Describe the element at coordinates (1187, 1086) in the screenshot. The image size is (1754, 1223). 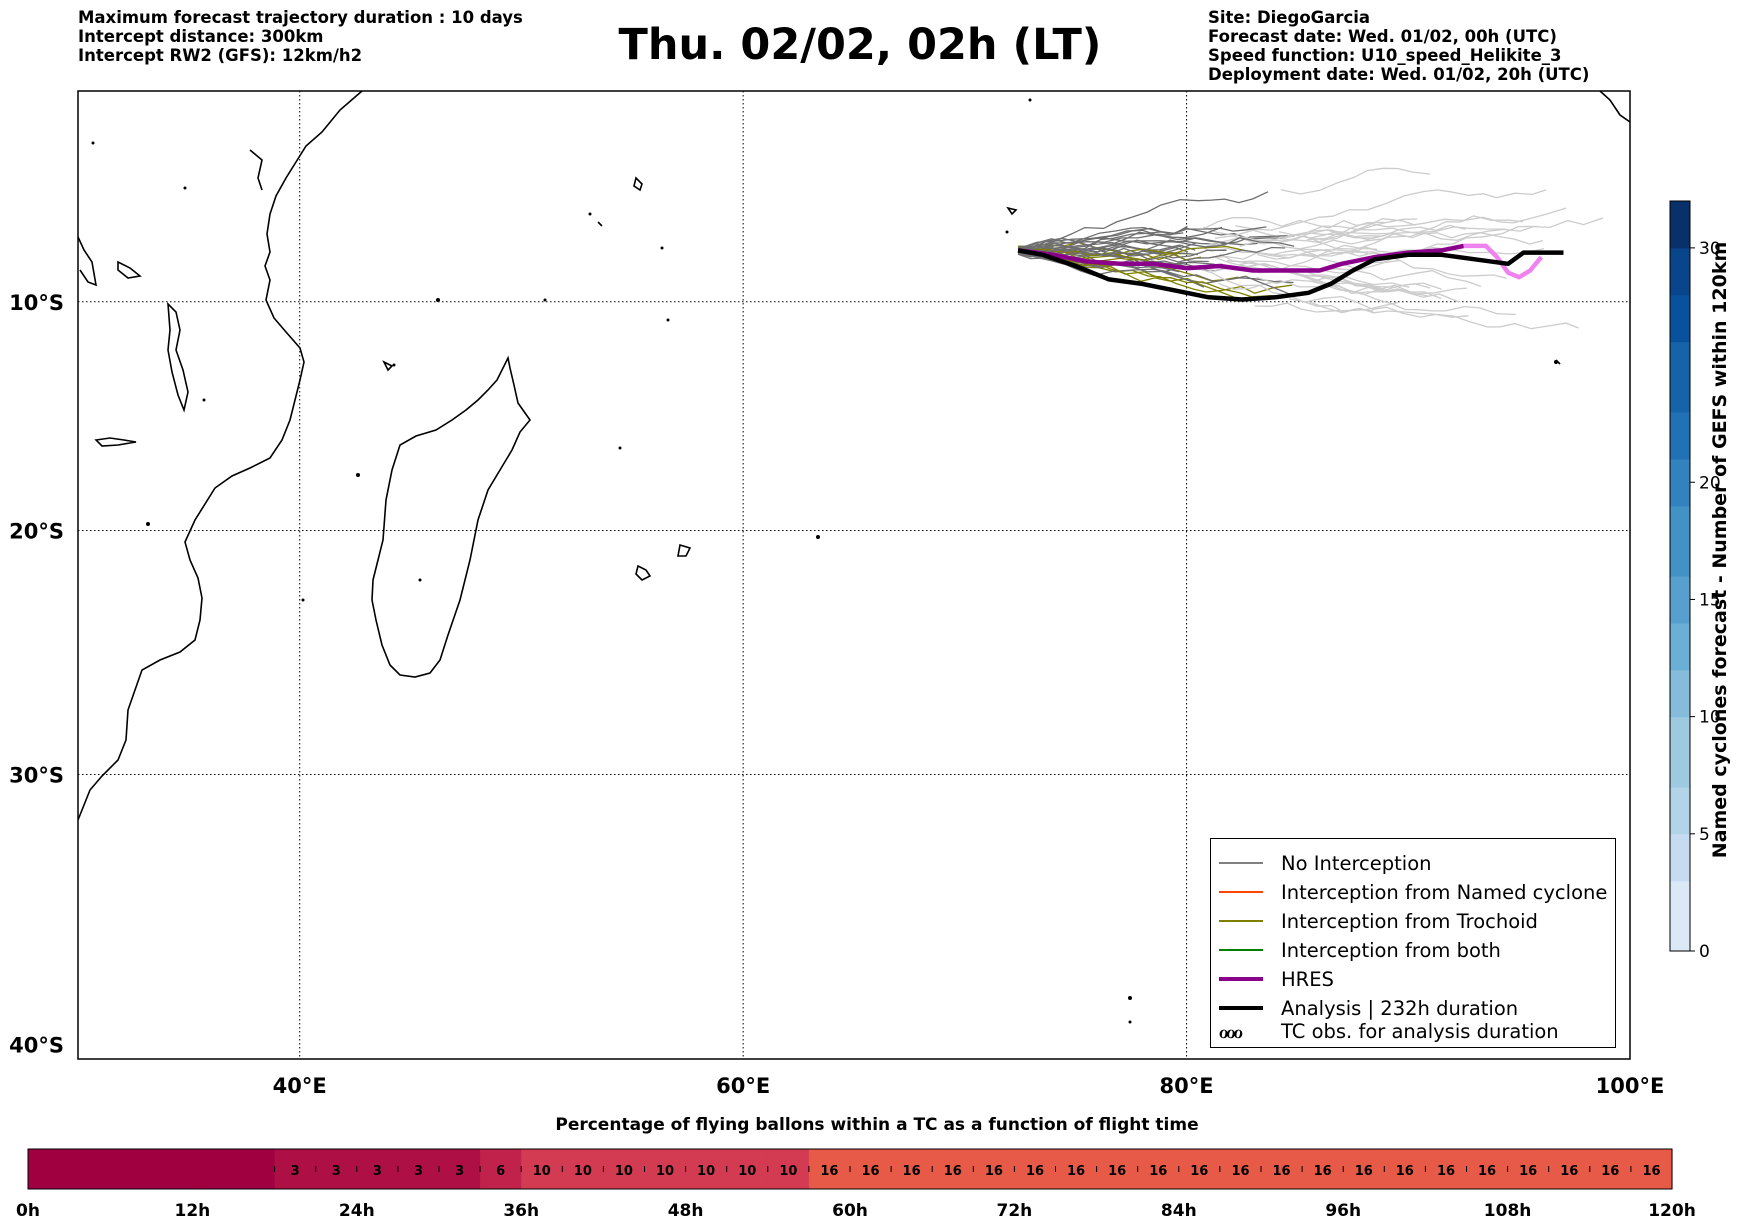
I see `x-tick-label: 80°E` at that location.